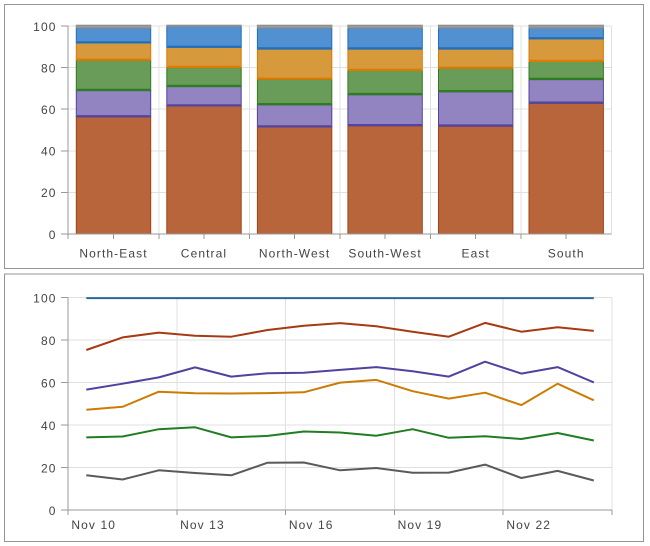 The height and width of the screenshot is (546, 650). Describe the element at coordinates (294, 254) in the screenshot. I see `svg-text: North-West` at that location.